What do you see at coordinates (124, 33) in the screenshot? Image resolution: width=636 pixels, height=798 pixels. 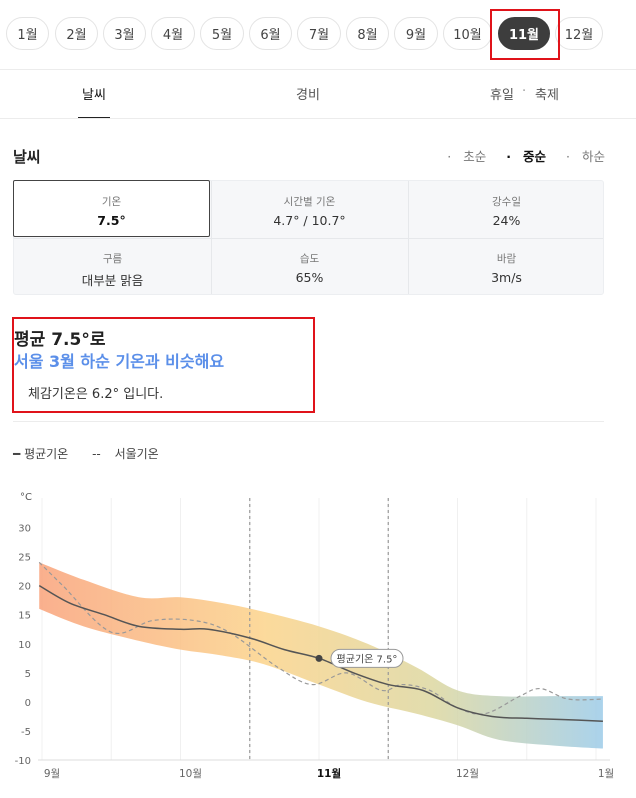 I see `month-pill: 3월` at bounding box center [124, 33].